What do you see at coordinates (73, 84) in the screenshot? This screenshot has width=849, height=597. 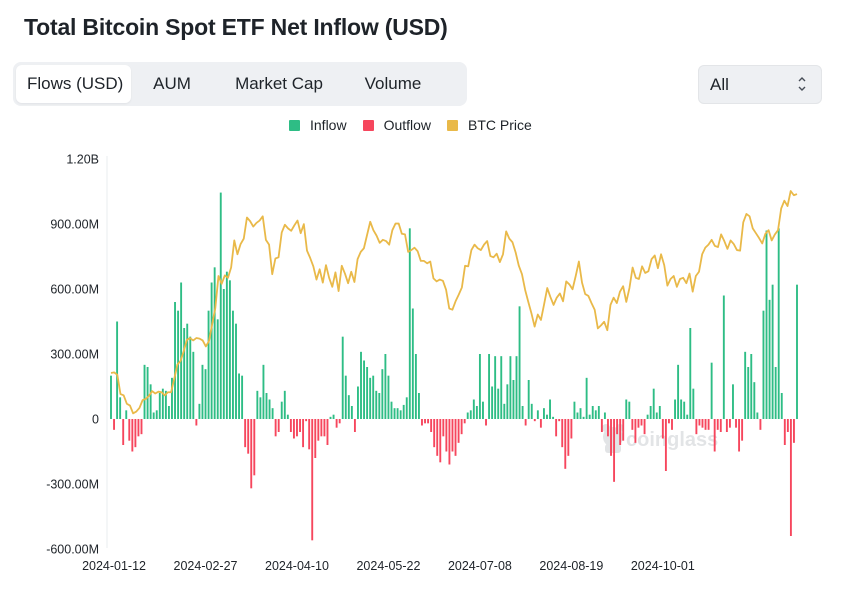 I see `tab-flows-usd: Flows (USD)` at bounding box center [73, 84].